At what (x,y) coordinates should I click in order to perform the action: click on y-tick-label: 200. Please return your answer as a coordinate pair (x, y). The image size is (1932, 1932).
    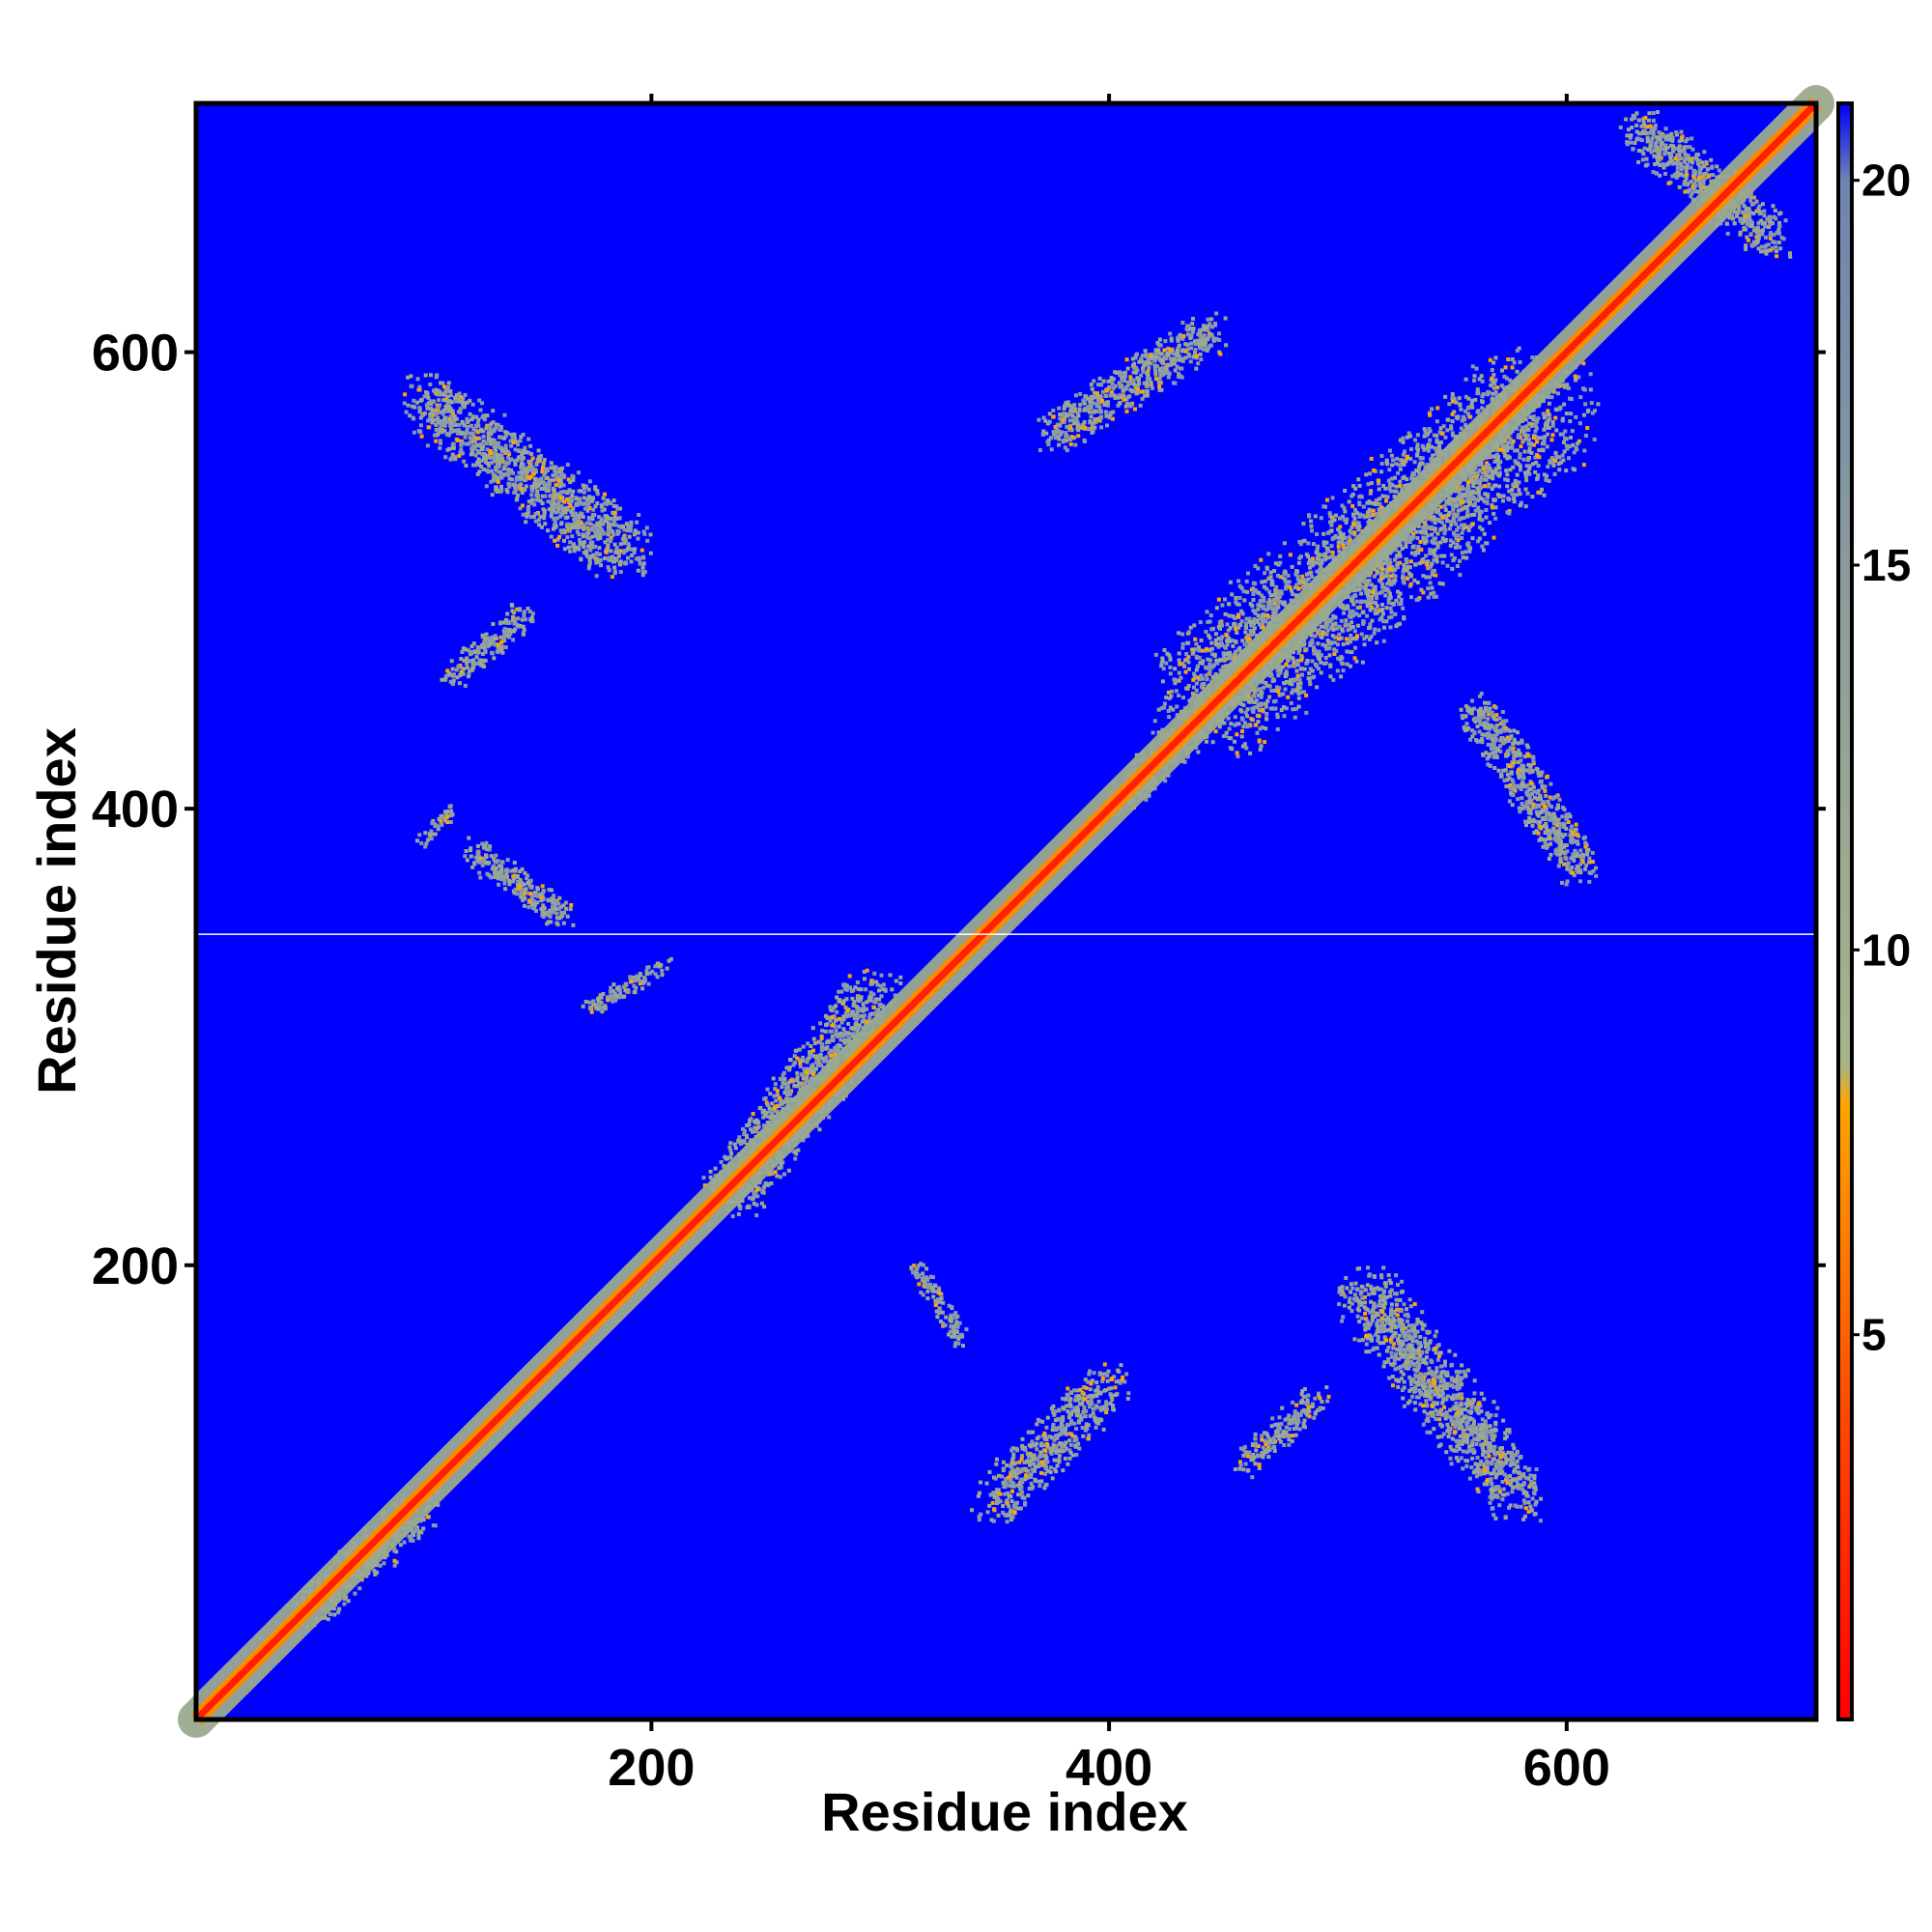
    Looking at the image, I should click on (135, 1266).